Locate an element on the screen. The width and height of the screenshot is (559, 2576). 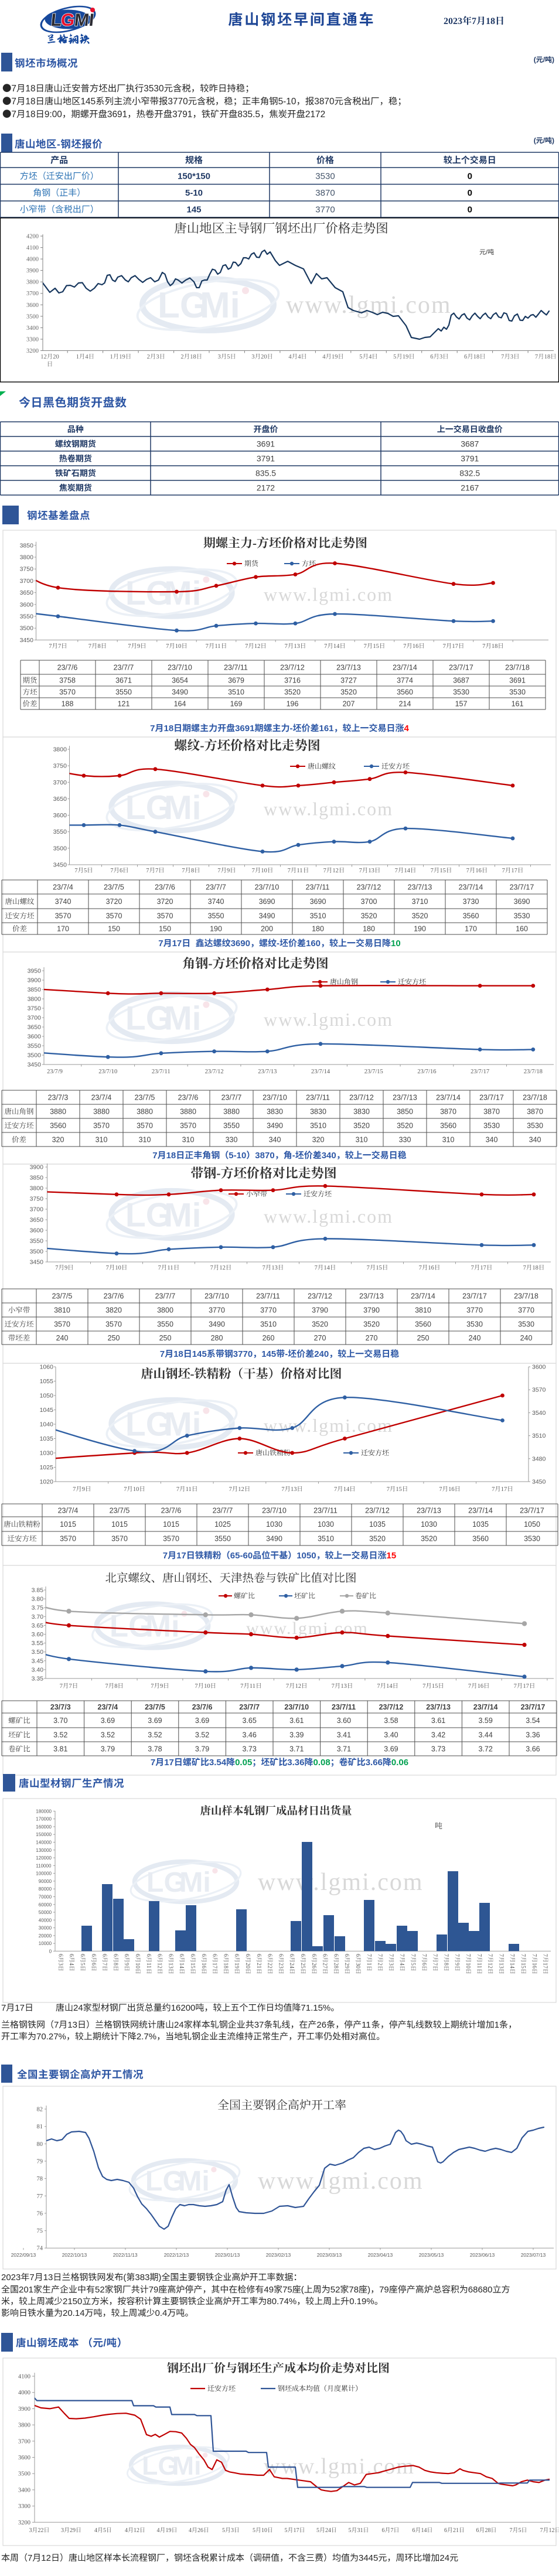
svg-text: 140000 is located at coordinates (44, 1842).